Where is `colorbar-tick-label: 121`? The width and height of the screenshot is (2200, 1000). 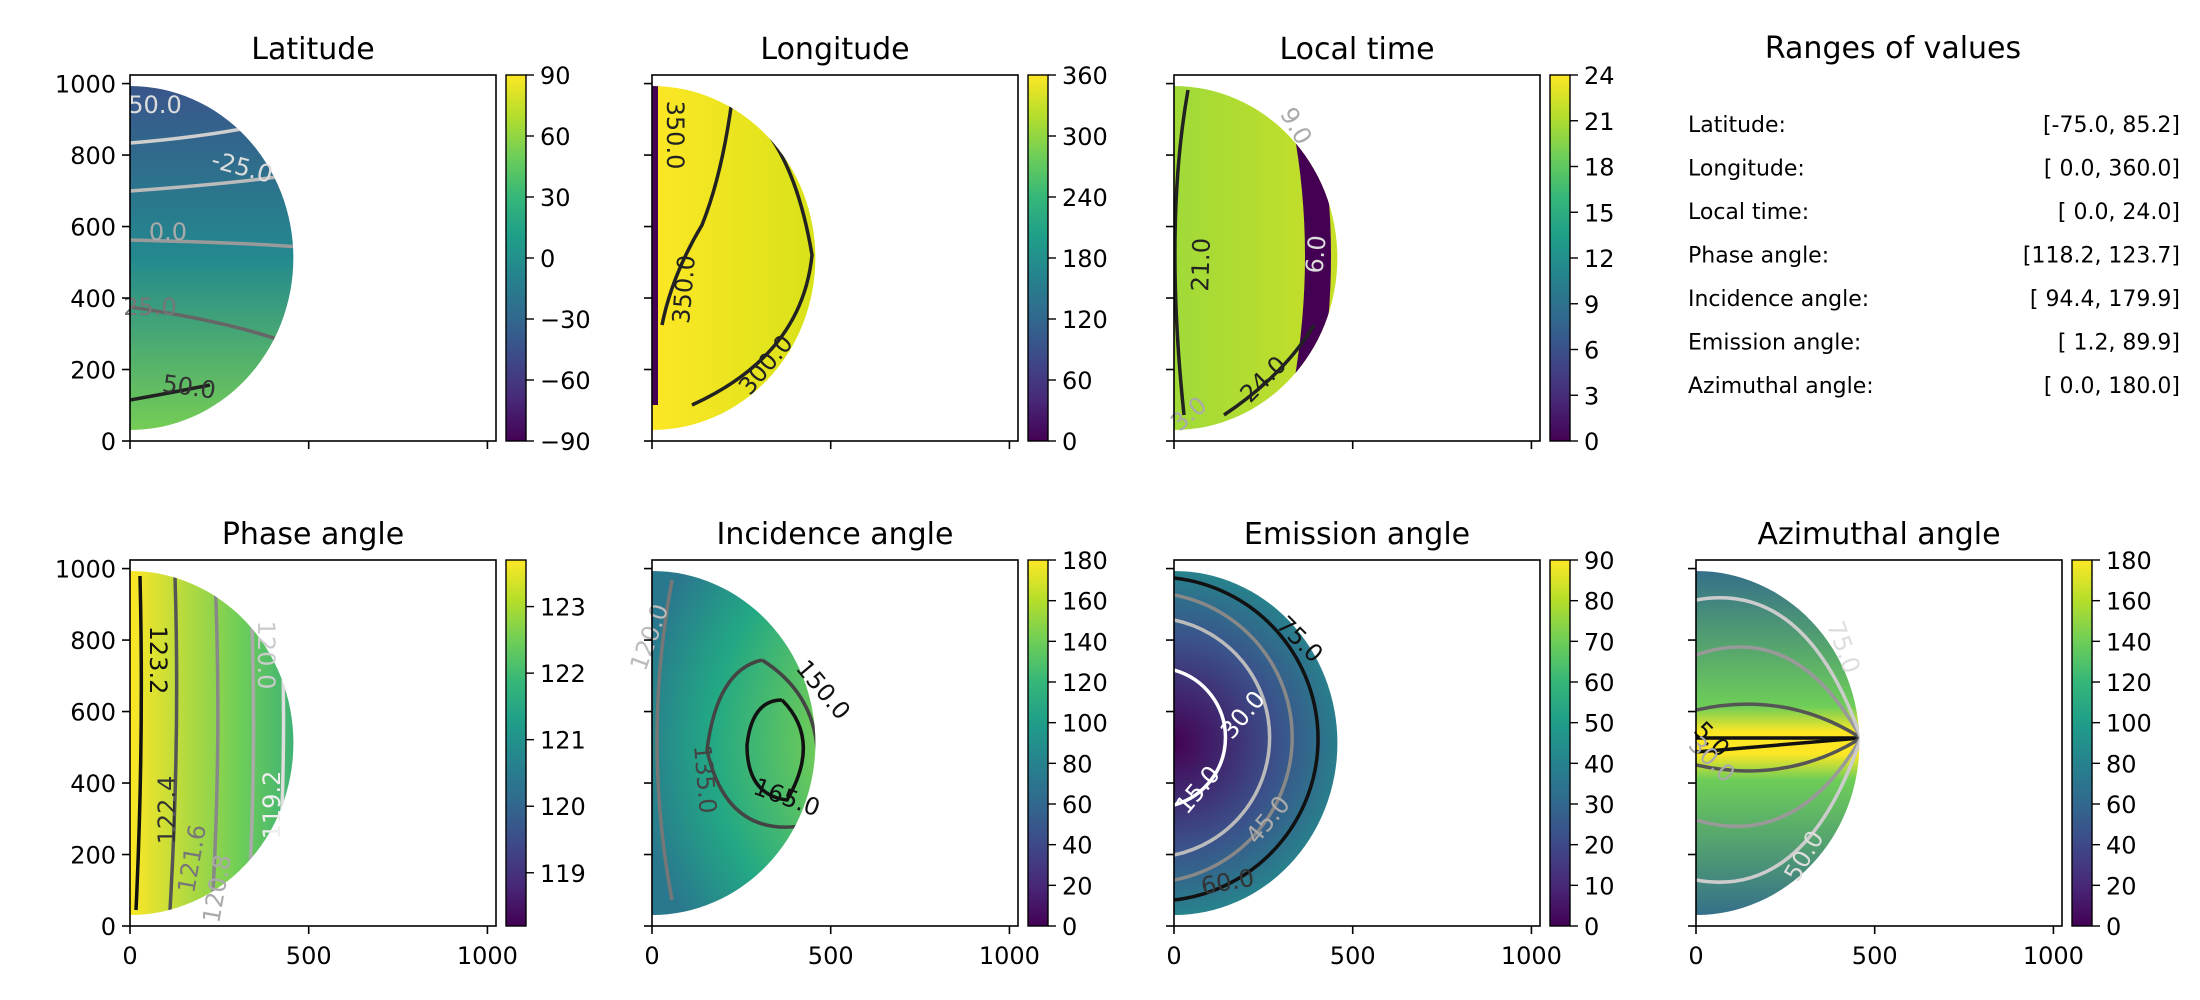 colorbar-tick-label: 121 is located at coordinates (563, 741).